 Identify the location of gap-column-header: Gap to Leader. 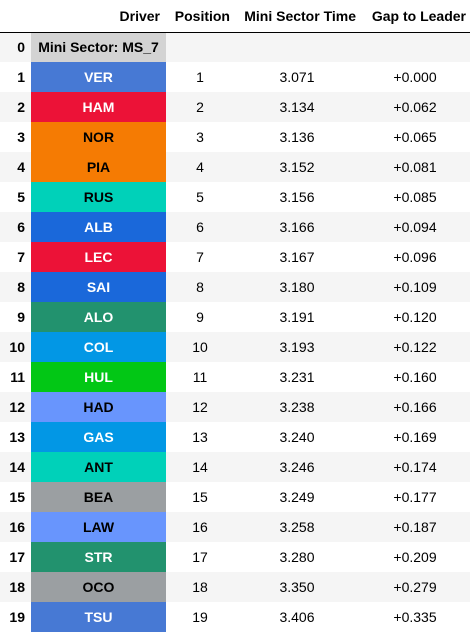
(415, 16).